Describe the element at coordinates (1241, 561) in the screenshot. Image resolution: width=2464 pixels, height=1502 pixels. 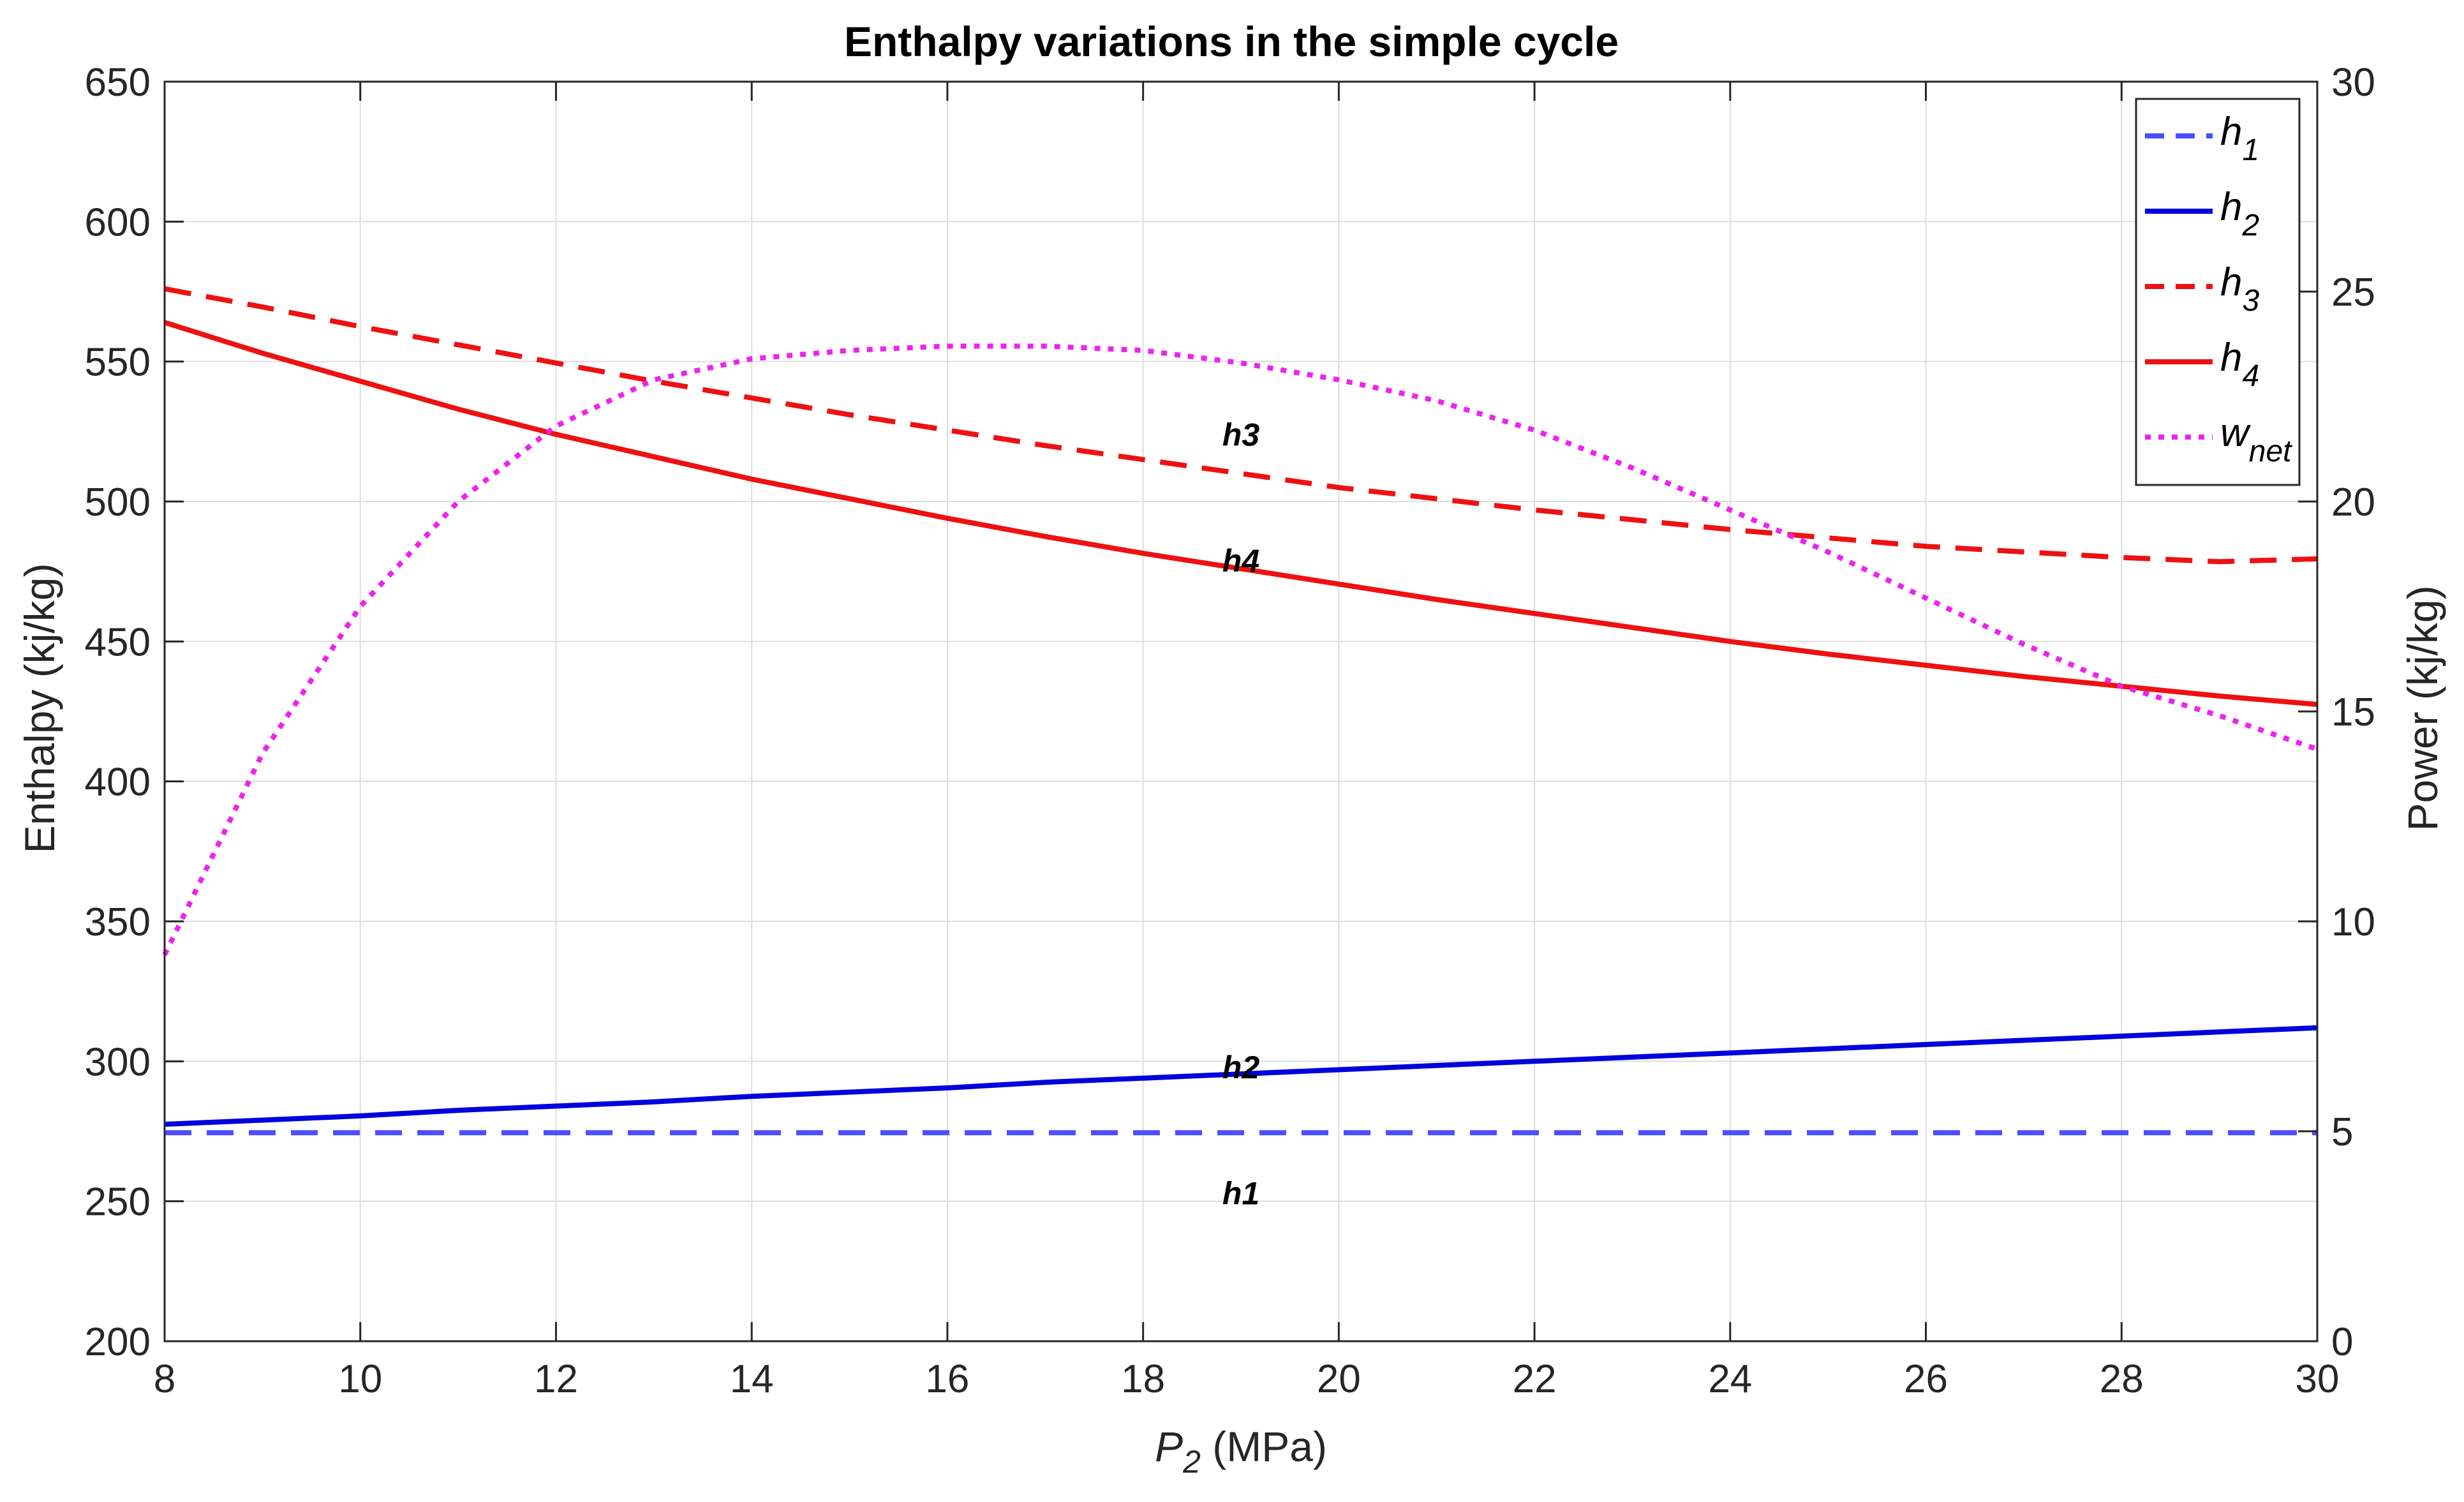
I see `curve-label-h4: h4` at that location.